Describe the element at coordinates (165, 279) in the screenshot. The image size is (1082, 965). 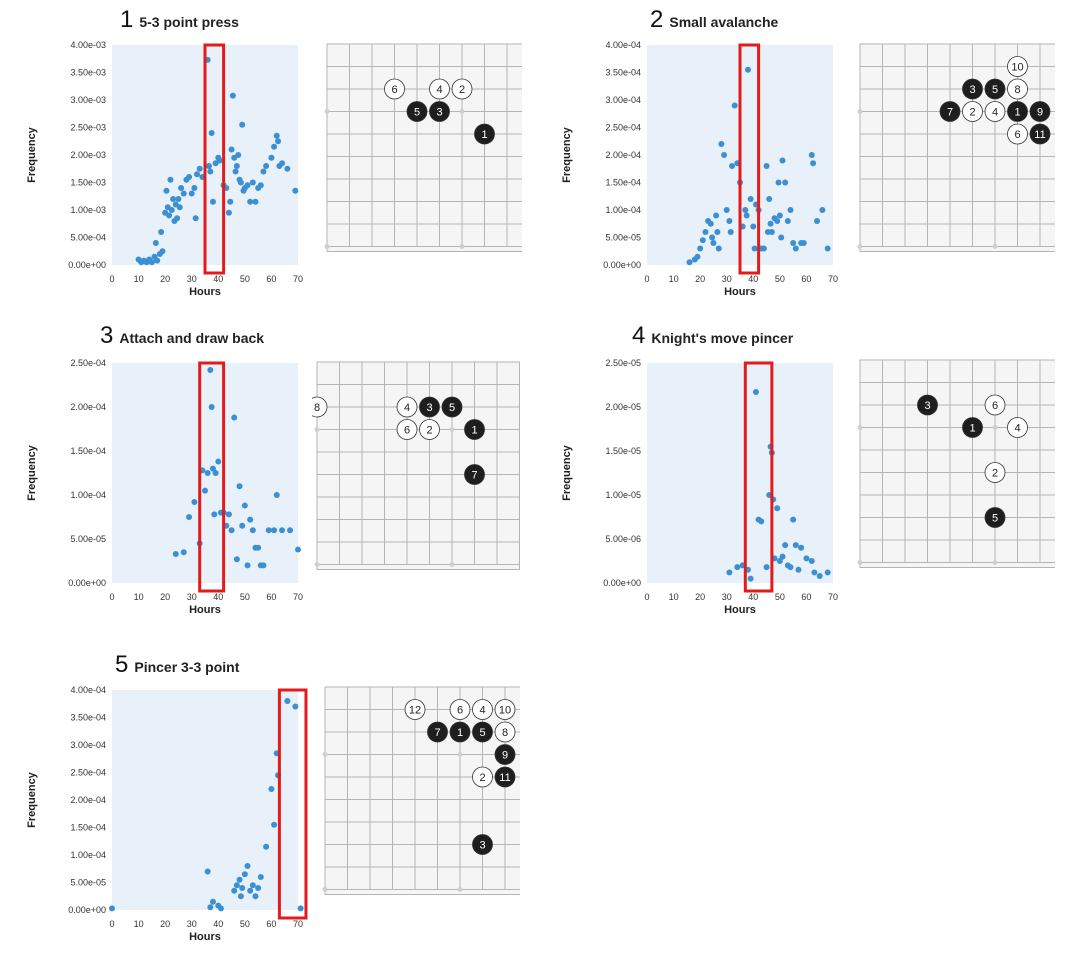
I see `x-tick-label: 20` at that location.